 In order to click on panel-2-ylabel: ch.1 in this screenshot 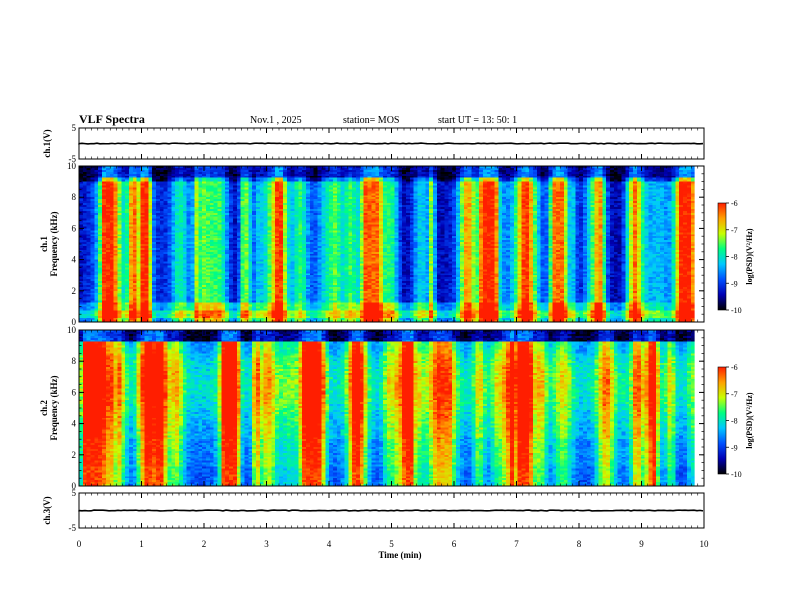, I will do `click(44, 244)`.